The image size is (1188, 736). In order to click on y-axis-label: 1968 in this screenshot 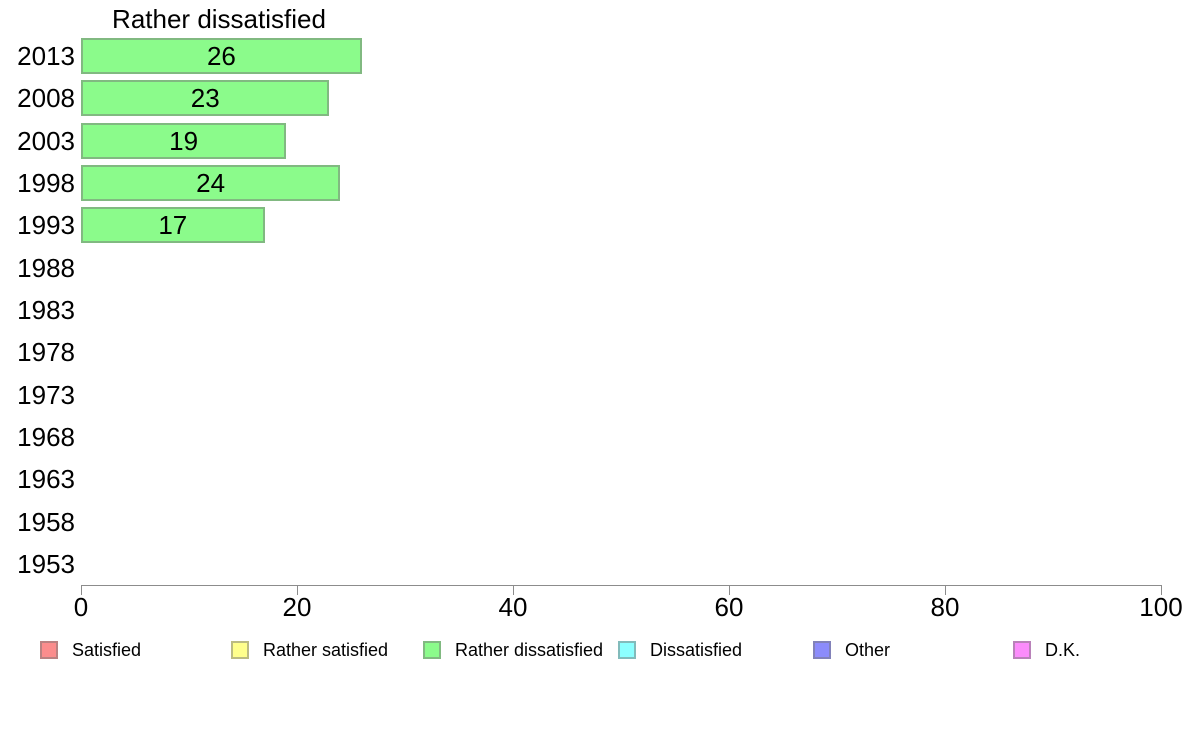, I will do `click(46, 436)`.